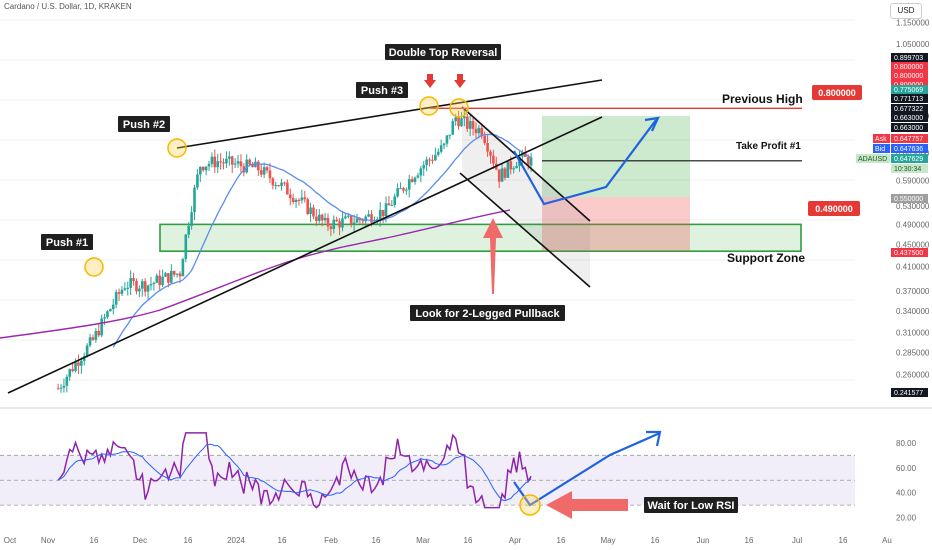 Image resolution: width=932 pixels, height=550 pixels. What do you see at coordinates (913, 224) in the screenshot?
I see `price-tick-label: 0.490000` at bounding box center [913, 224].